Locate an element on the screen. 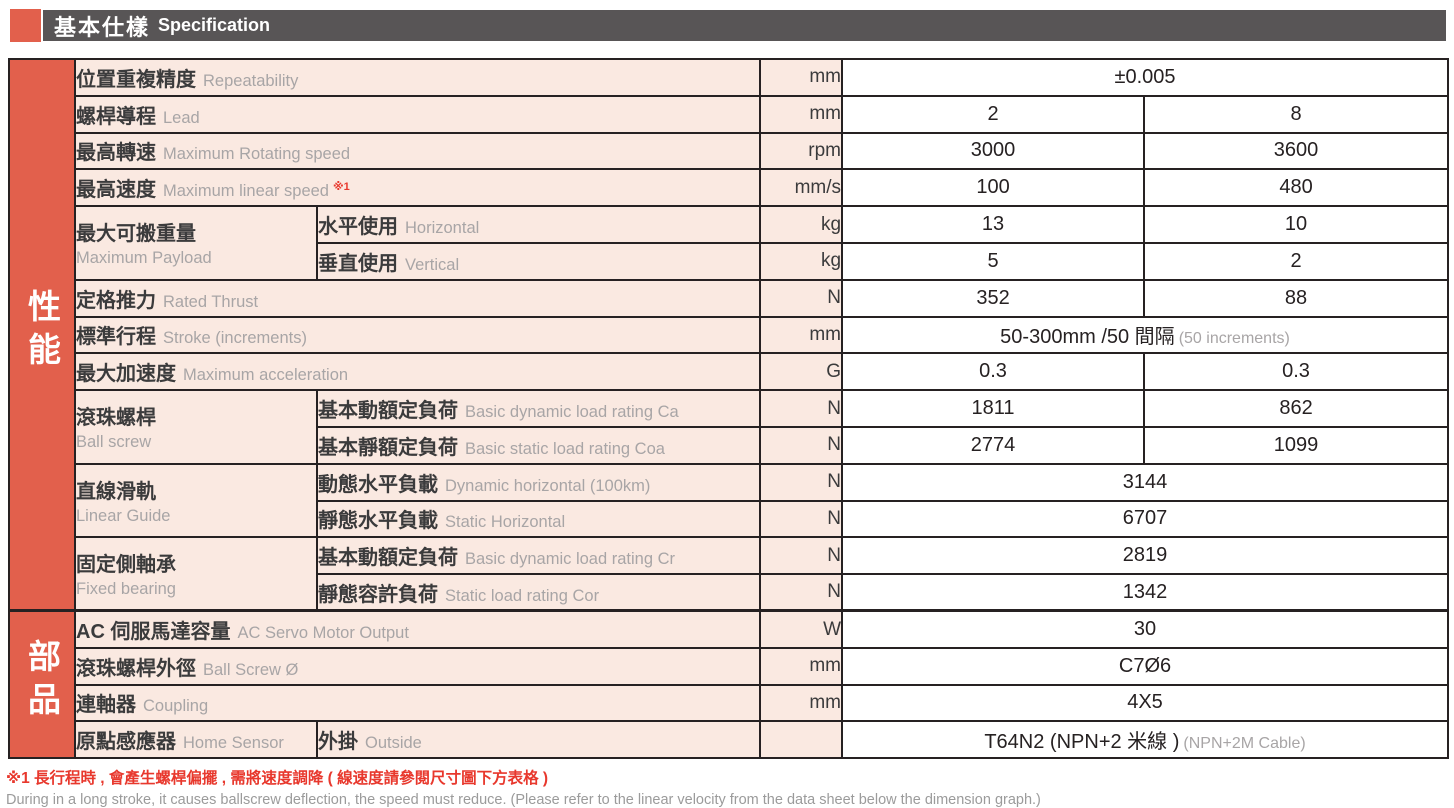 This screenshot has height=808, width=1454. row-label-max-rotating: 最高轉速 Maximum Rotating speed is located at coordinates (417, 151).